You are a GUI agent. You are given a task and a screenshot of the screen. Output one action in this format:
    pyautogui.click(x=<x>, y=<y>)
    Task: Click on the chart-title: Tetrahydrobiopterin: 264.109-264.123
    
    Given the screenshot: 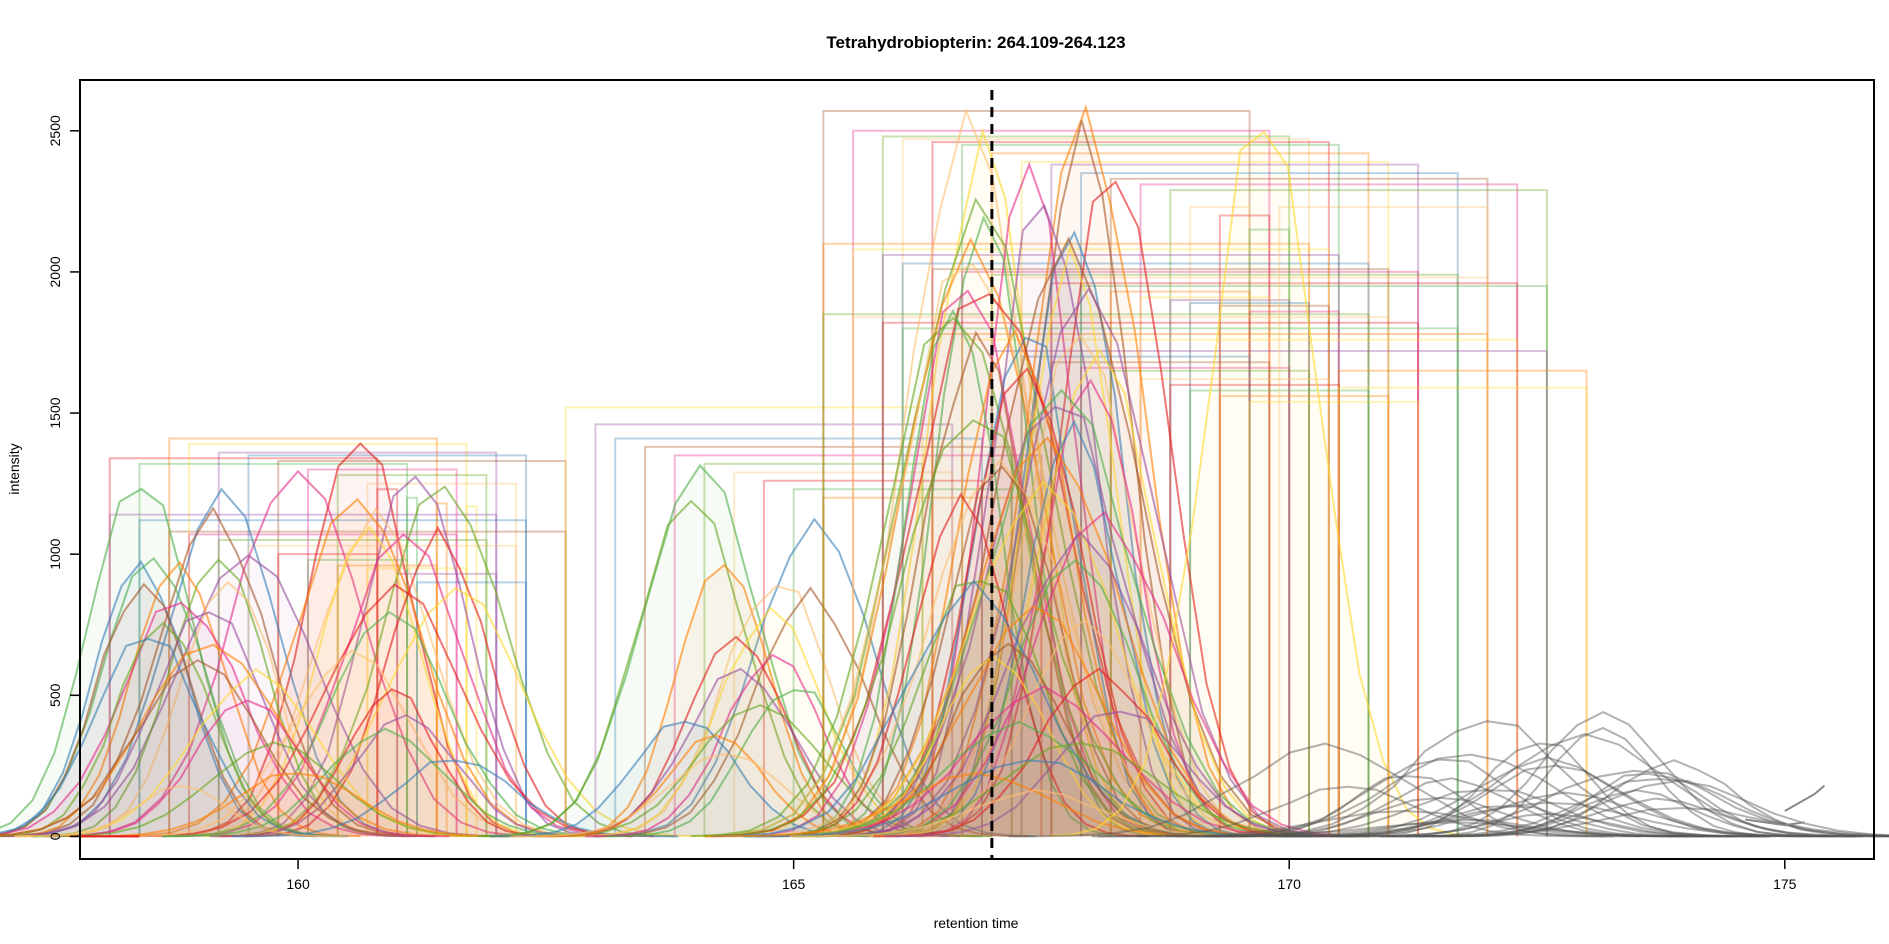 What is the action you would take?
    pyautogui.click(x=975, y=42)
    